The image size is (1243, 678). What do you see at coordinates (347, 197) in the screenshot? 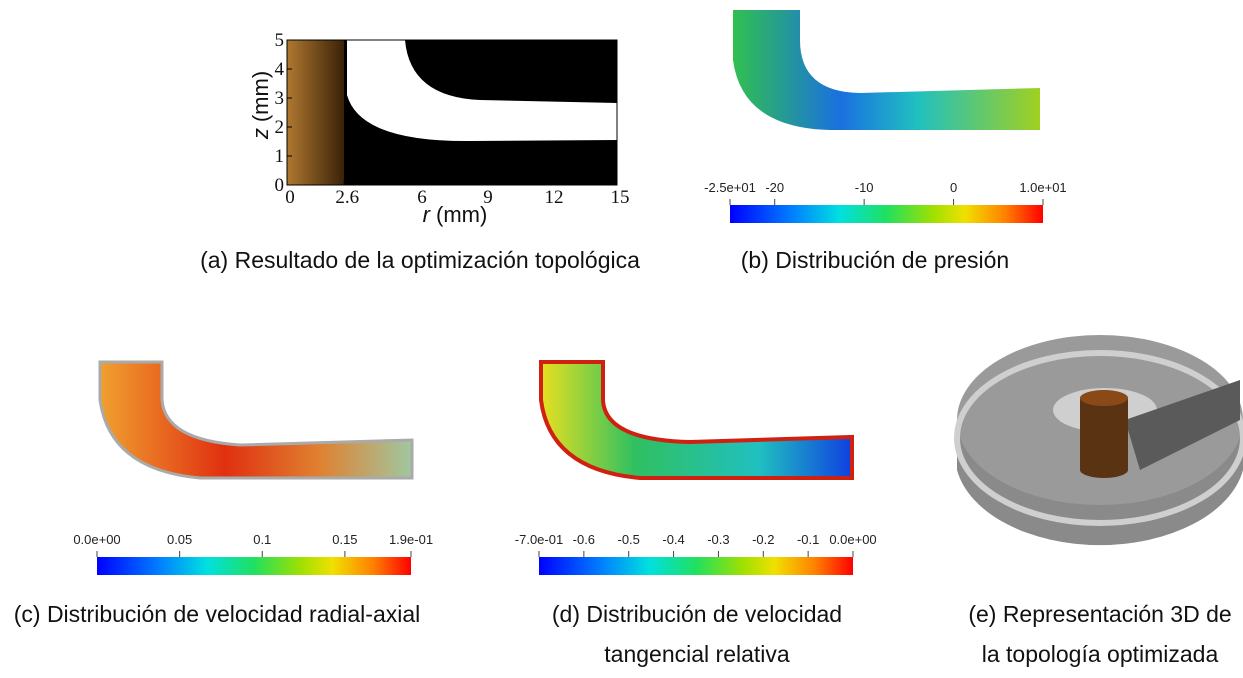
I see `x-tick-label: 2.6` at bounding box center [347, 197].